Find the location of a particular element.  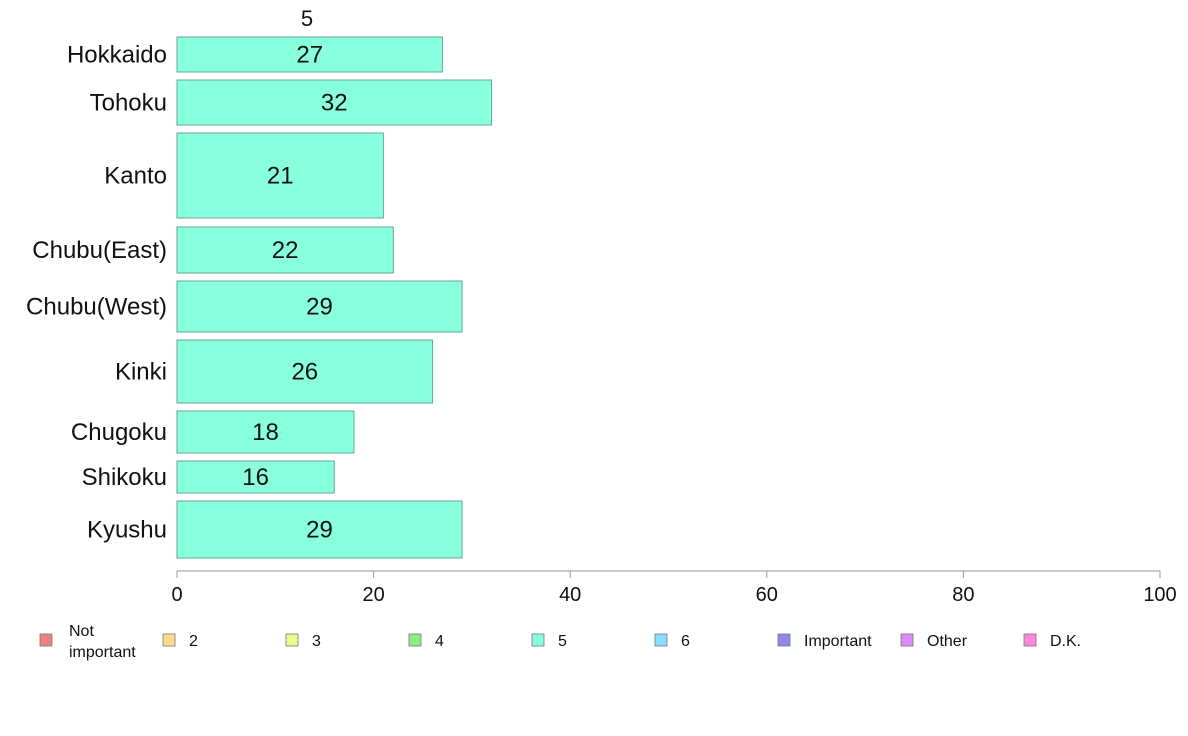

legend-label: 5 is located at coordinates (562, 641).